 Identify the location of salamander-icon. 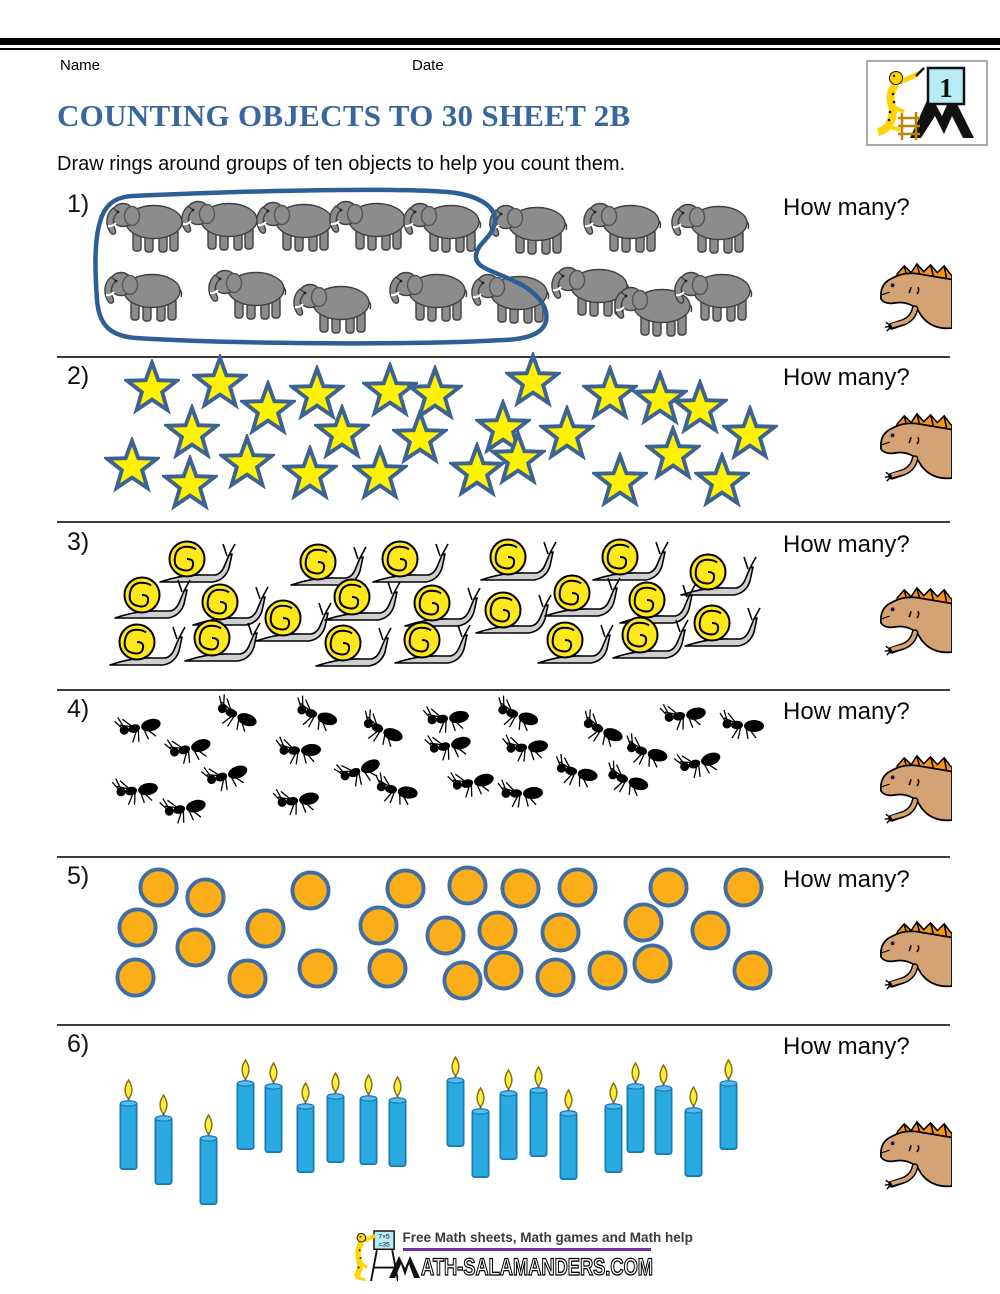
(901, 103).